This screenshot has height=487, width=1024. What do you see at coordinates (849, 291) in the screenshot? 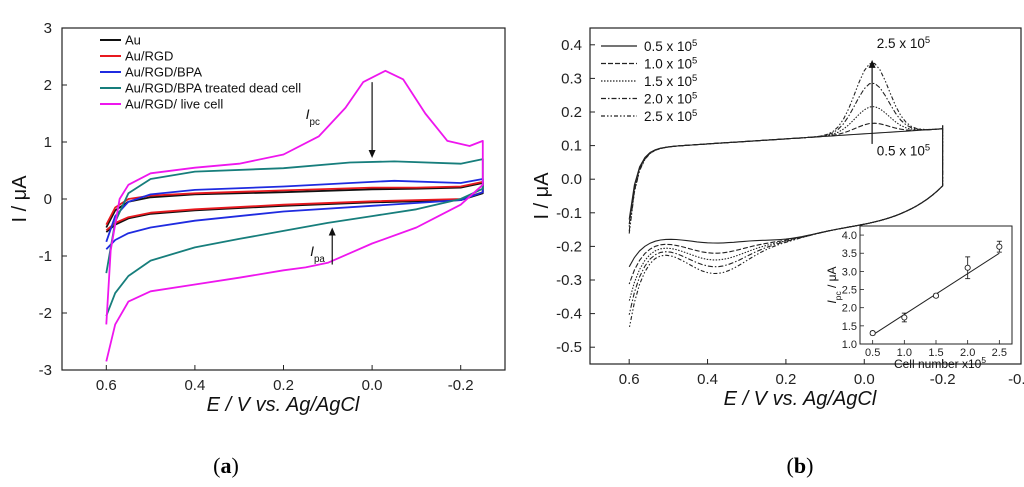
I see `inset-y-tick-label: 2.5` at bounding box center [849, 291].